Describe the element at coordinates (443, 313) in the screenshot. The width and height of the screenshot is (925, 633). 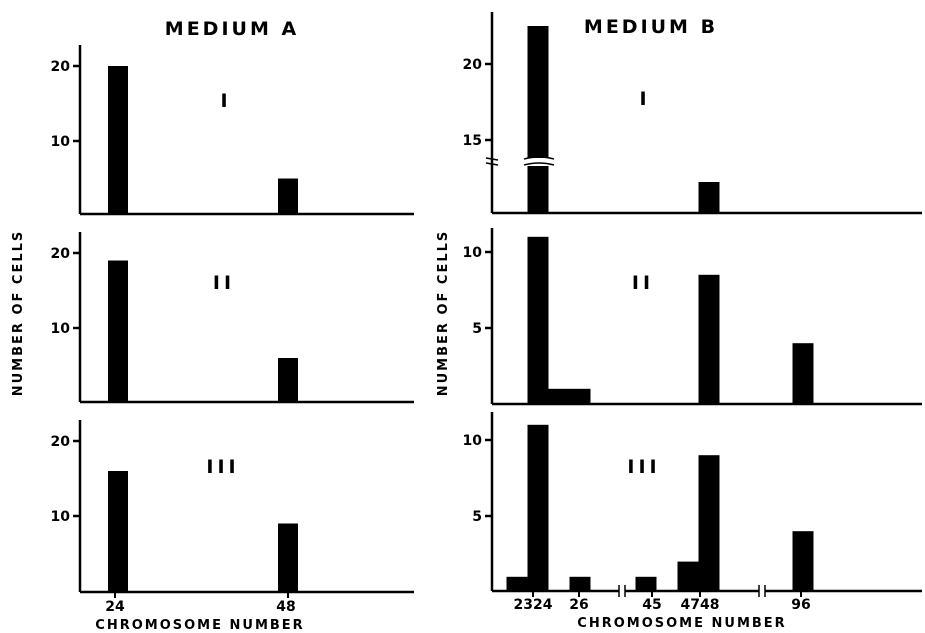
I see `y-axis-label-b: NUMBER OF CELLS` at that location.